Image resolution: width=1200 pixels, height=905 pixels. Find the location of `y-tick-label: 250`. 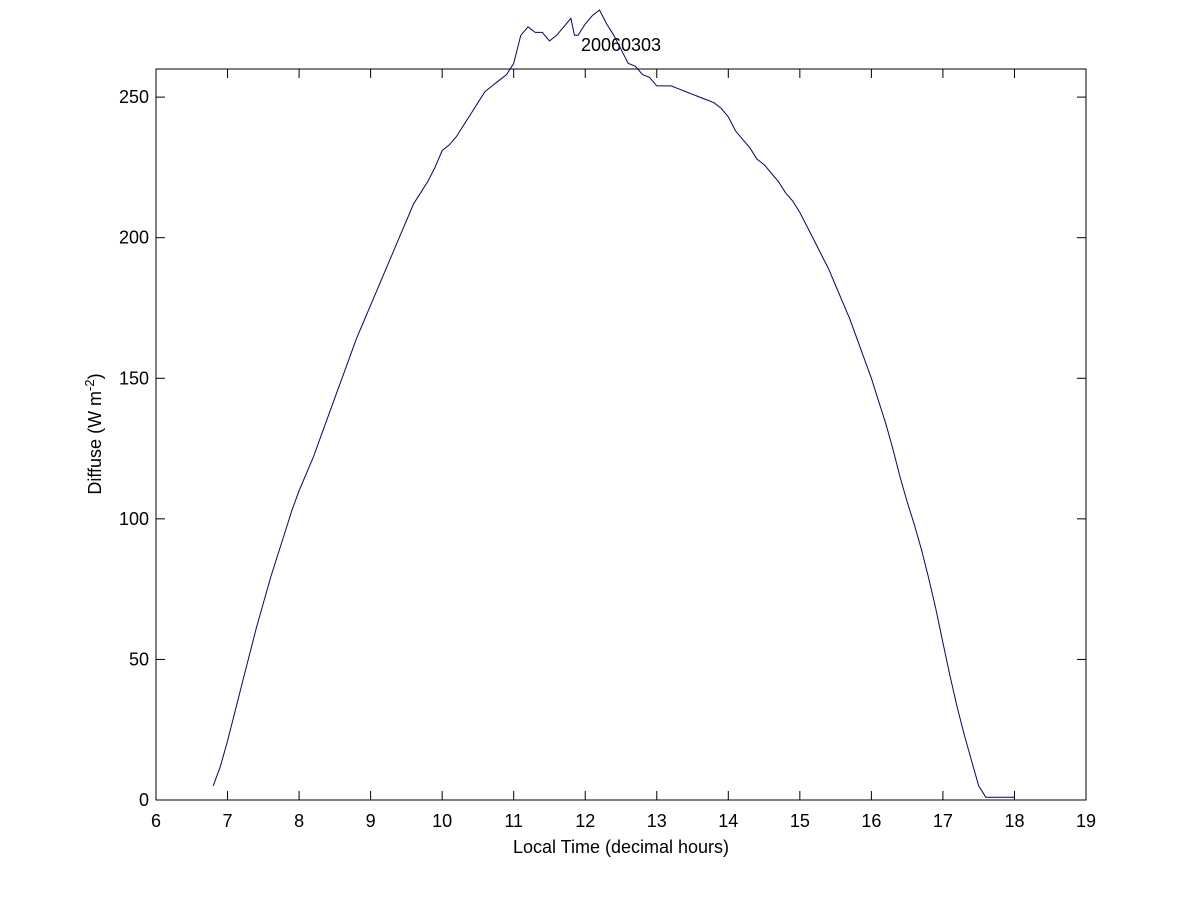

y-tick-label: 250 is located at coordinates (134, 97).